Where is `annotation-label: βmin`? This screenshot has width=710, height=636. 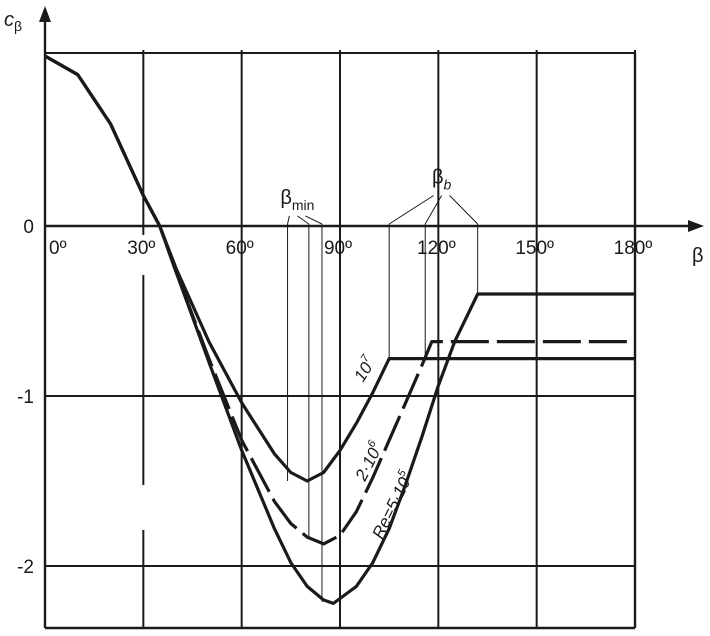 annotation-label: βmin is located at coordinates (297, 200).